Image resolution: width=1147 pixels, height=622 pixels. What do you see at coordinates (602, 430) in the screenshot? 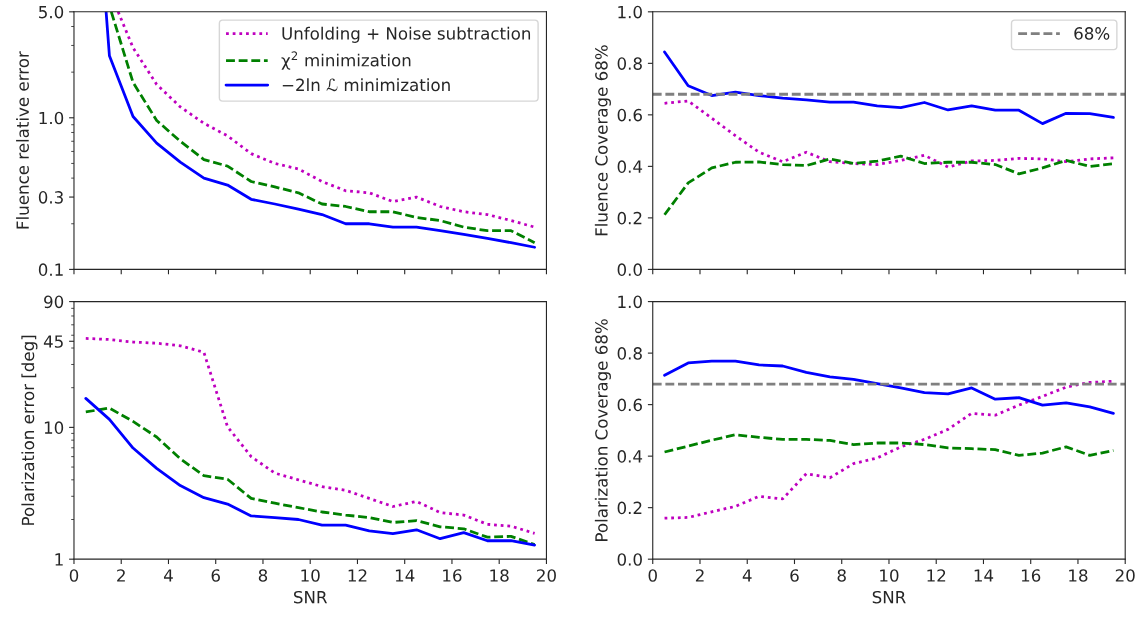
I see `y-axis-title: Polarization Coverage 68%` at bounding box center [602, 430].